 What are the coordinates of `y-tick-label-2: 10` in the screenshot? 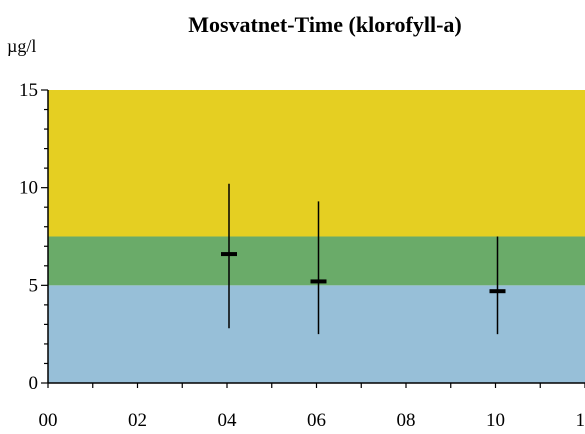 It's located at (28, 188).